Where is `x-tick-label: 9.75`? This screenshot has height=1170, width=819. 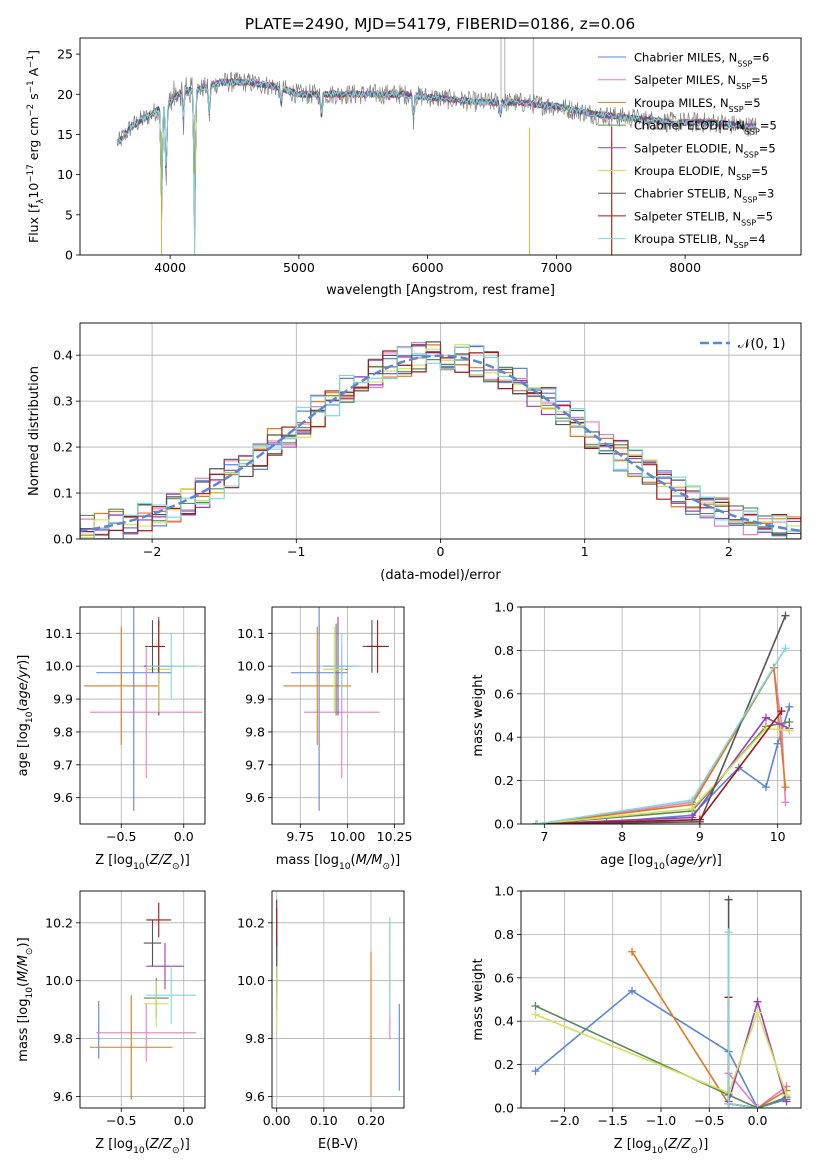
x-tick-label: 9.75 is located at coordinates (300, 836).